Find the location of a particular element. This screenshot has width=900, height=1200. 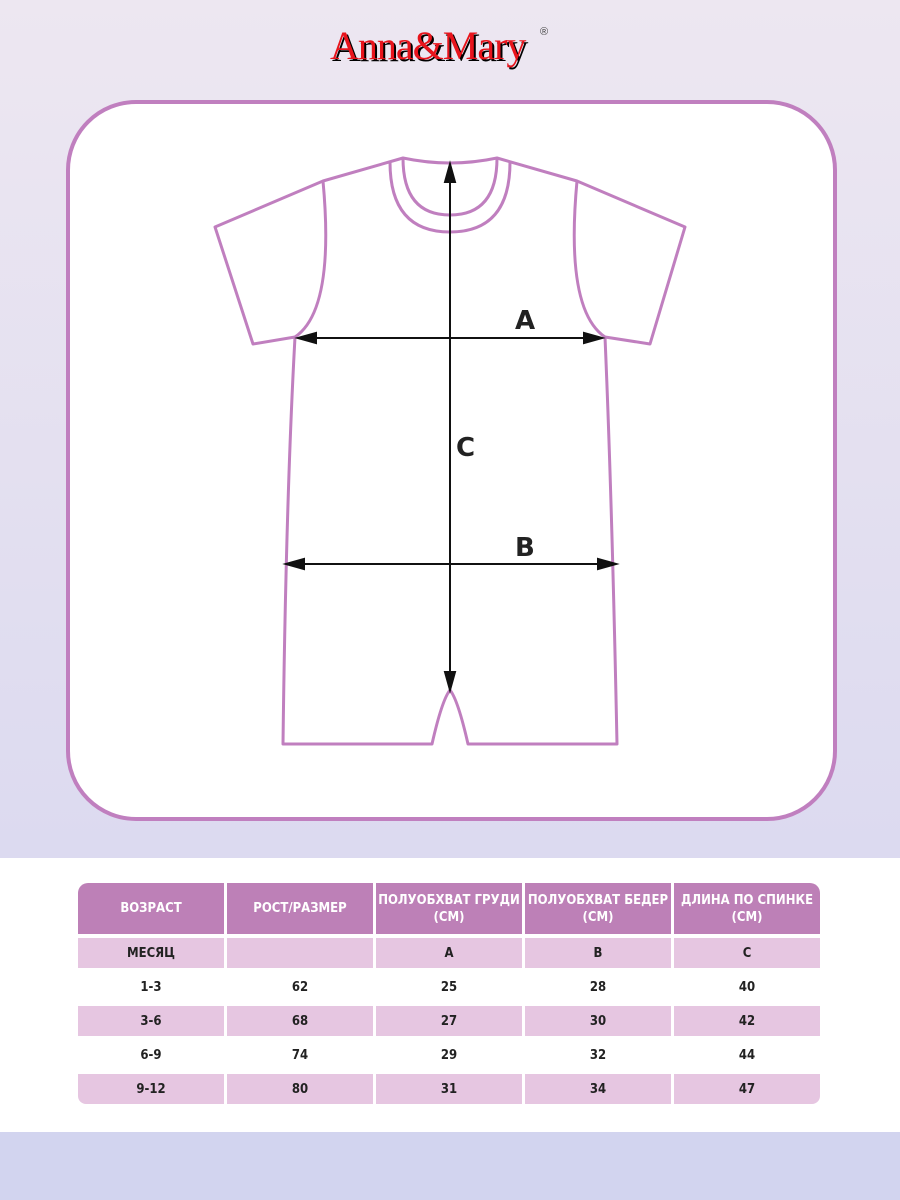

header-chest: ПОЛУОБХВАТ ГРУДИ (СМ) is located at coordinates (449, 908).